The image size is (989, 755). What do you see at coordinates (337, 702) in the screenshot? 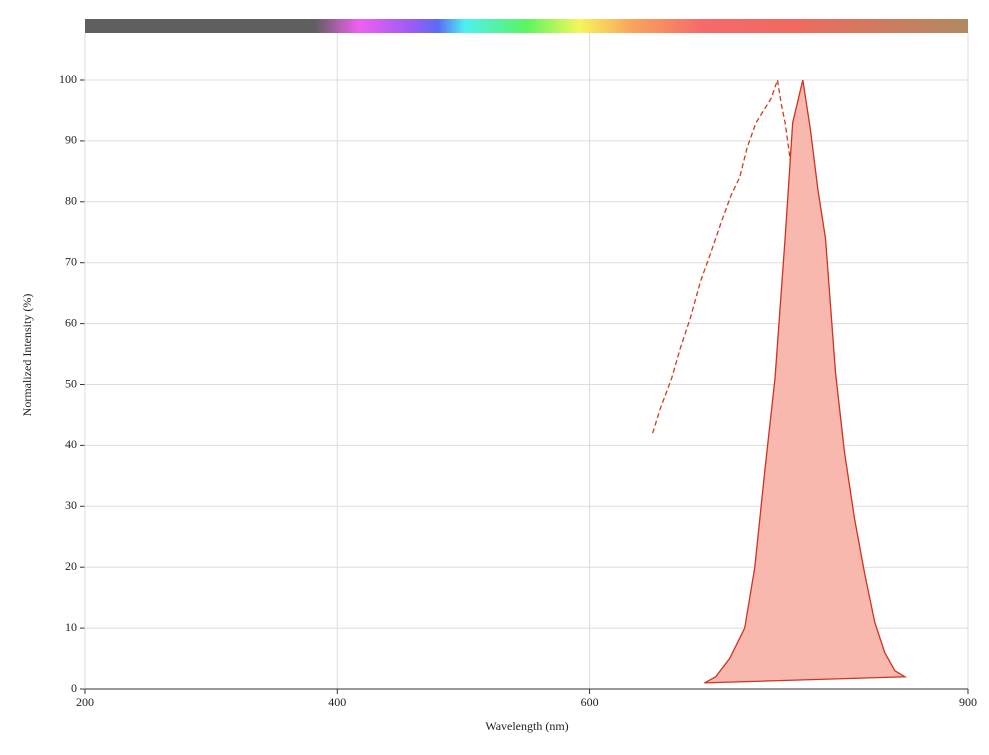
I see `x-tick-label: 400` at bounding box center [337, 702].